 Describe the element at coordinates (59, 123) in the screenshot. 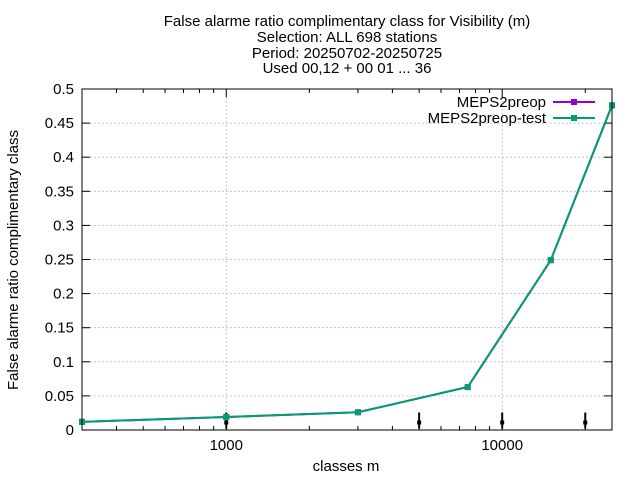

I see `y-tick-label: 0.45` at that location.